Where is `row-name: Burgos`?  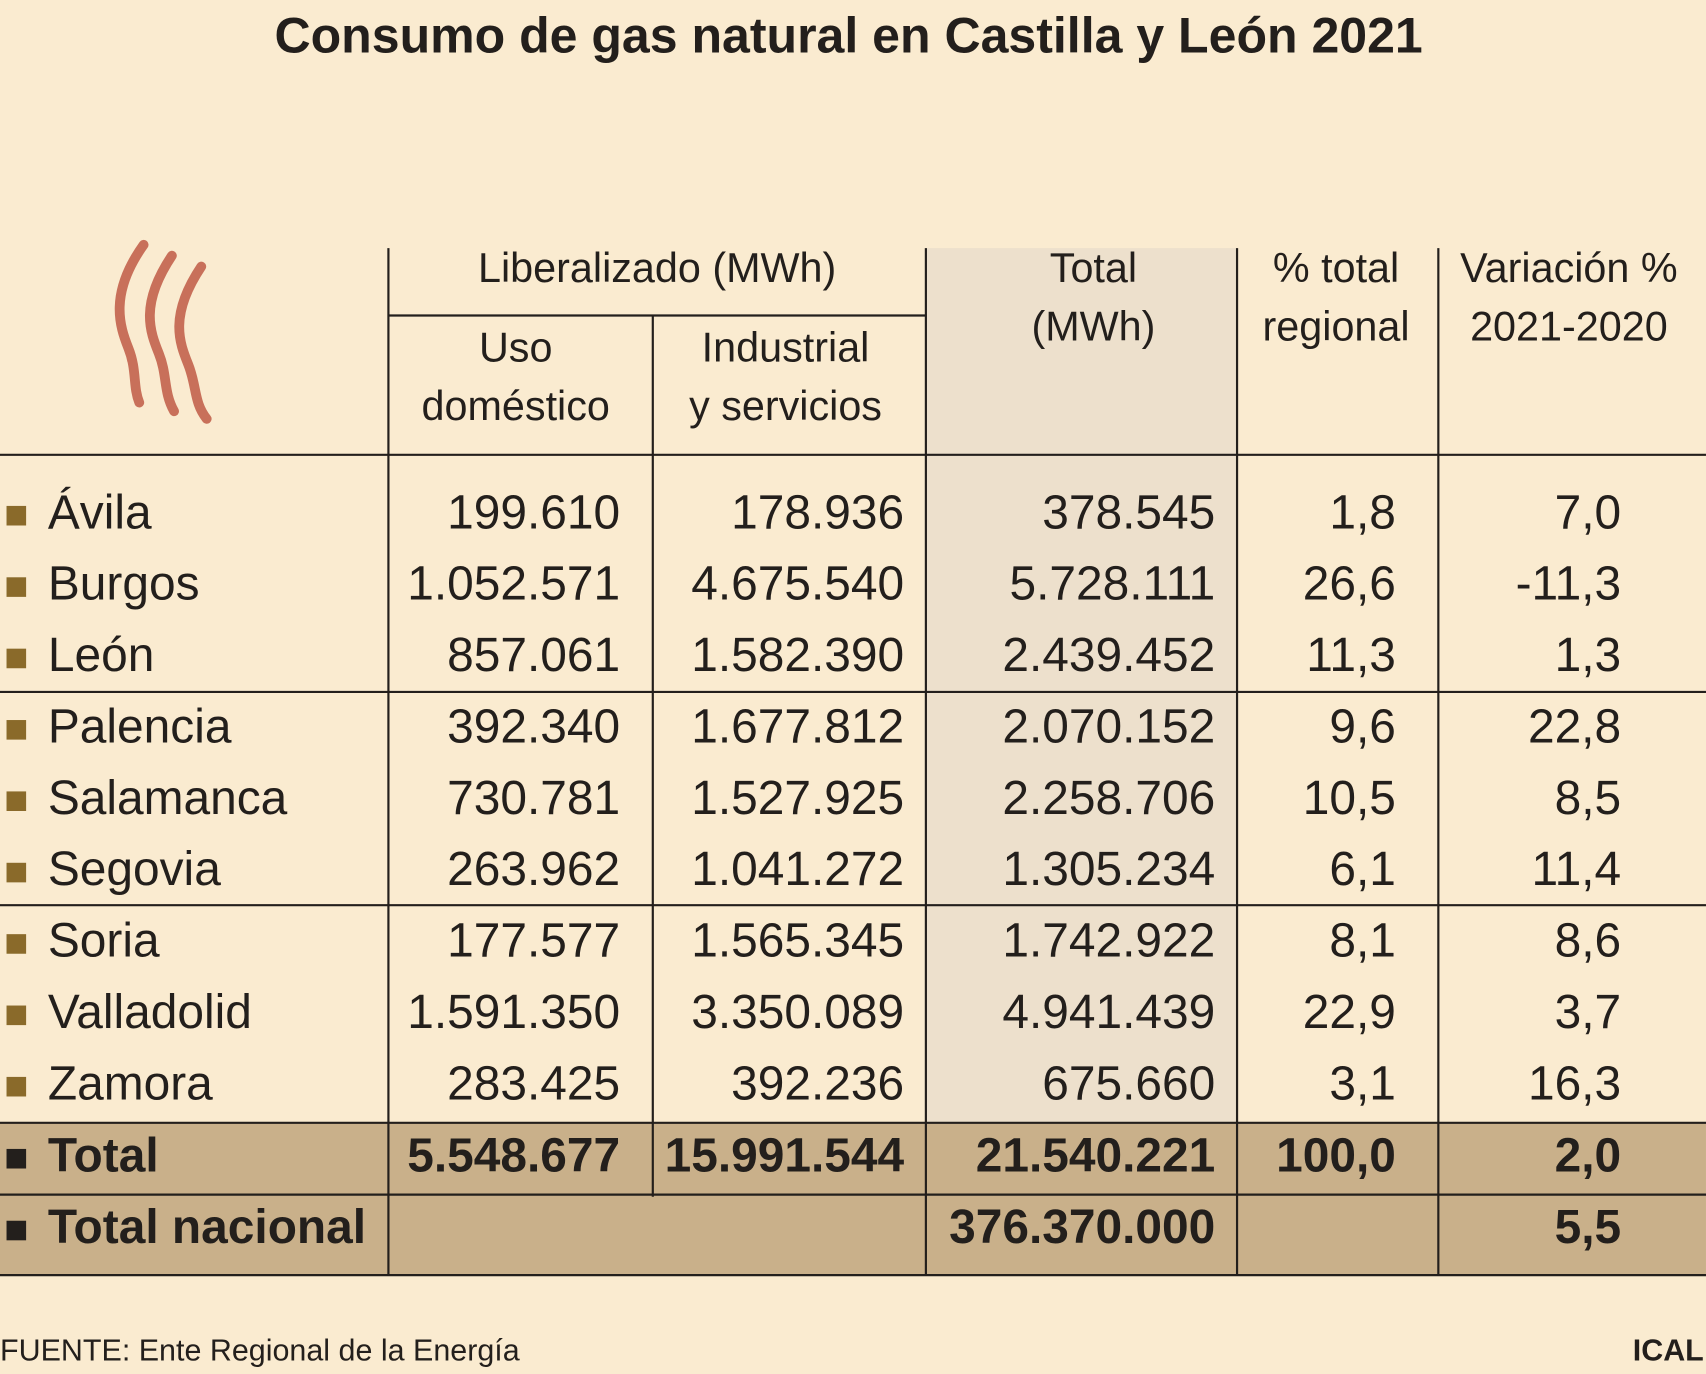
row-name: Burgos is located at coordinates (124, 584).